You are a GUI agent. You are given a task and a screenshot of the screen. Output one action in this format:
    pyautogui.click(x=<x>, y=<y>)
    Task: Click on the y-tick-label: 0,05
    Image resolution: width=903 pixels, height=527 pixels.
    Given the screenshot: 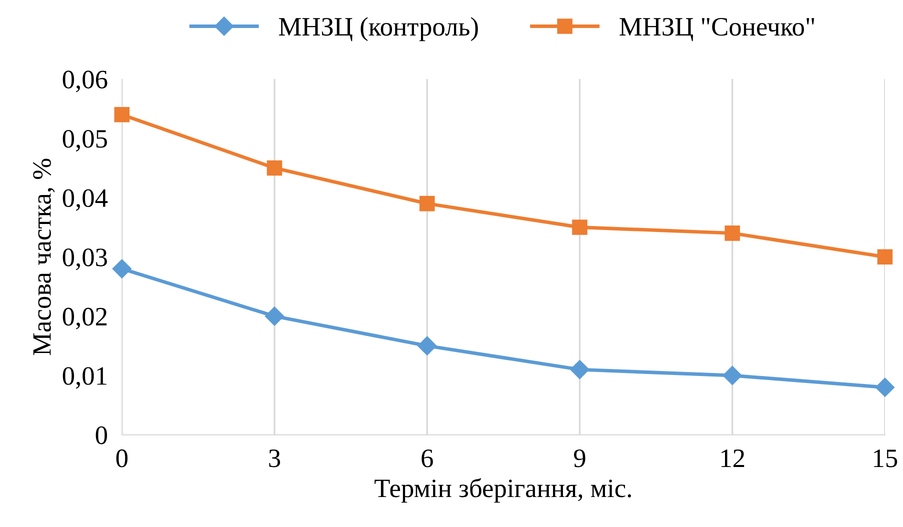 What is the action you would take?
    pyautogui.click(x=84, y=141)
    